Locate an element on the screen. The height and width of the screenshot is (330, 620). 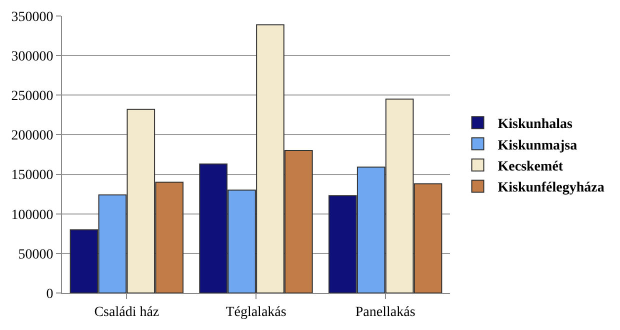
x-tick-label: Téglalakás is located at coordinates (256, 312).